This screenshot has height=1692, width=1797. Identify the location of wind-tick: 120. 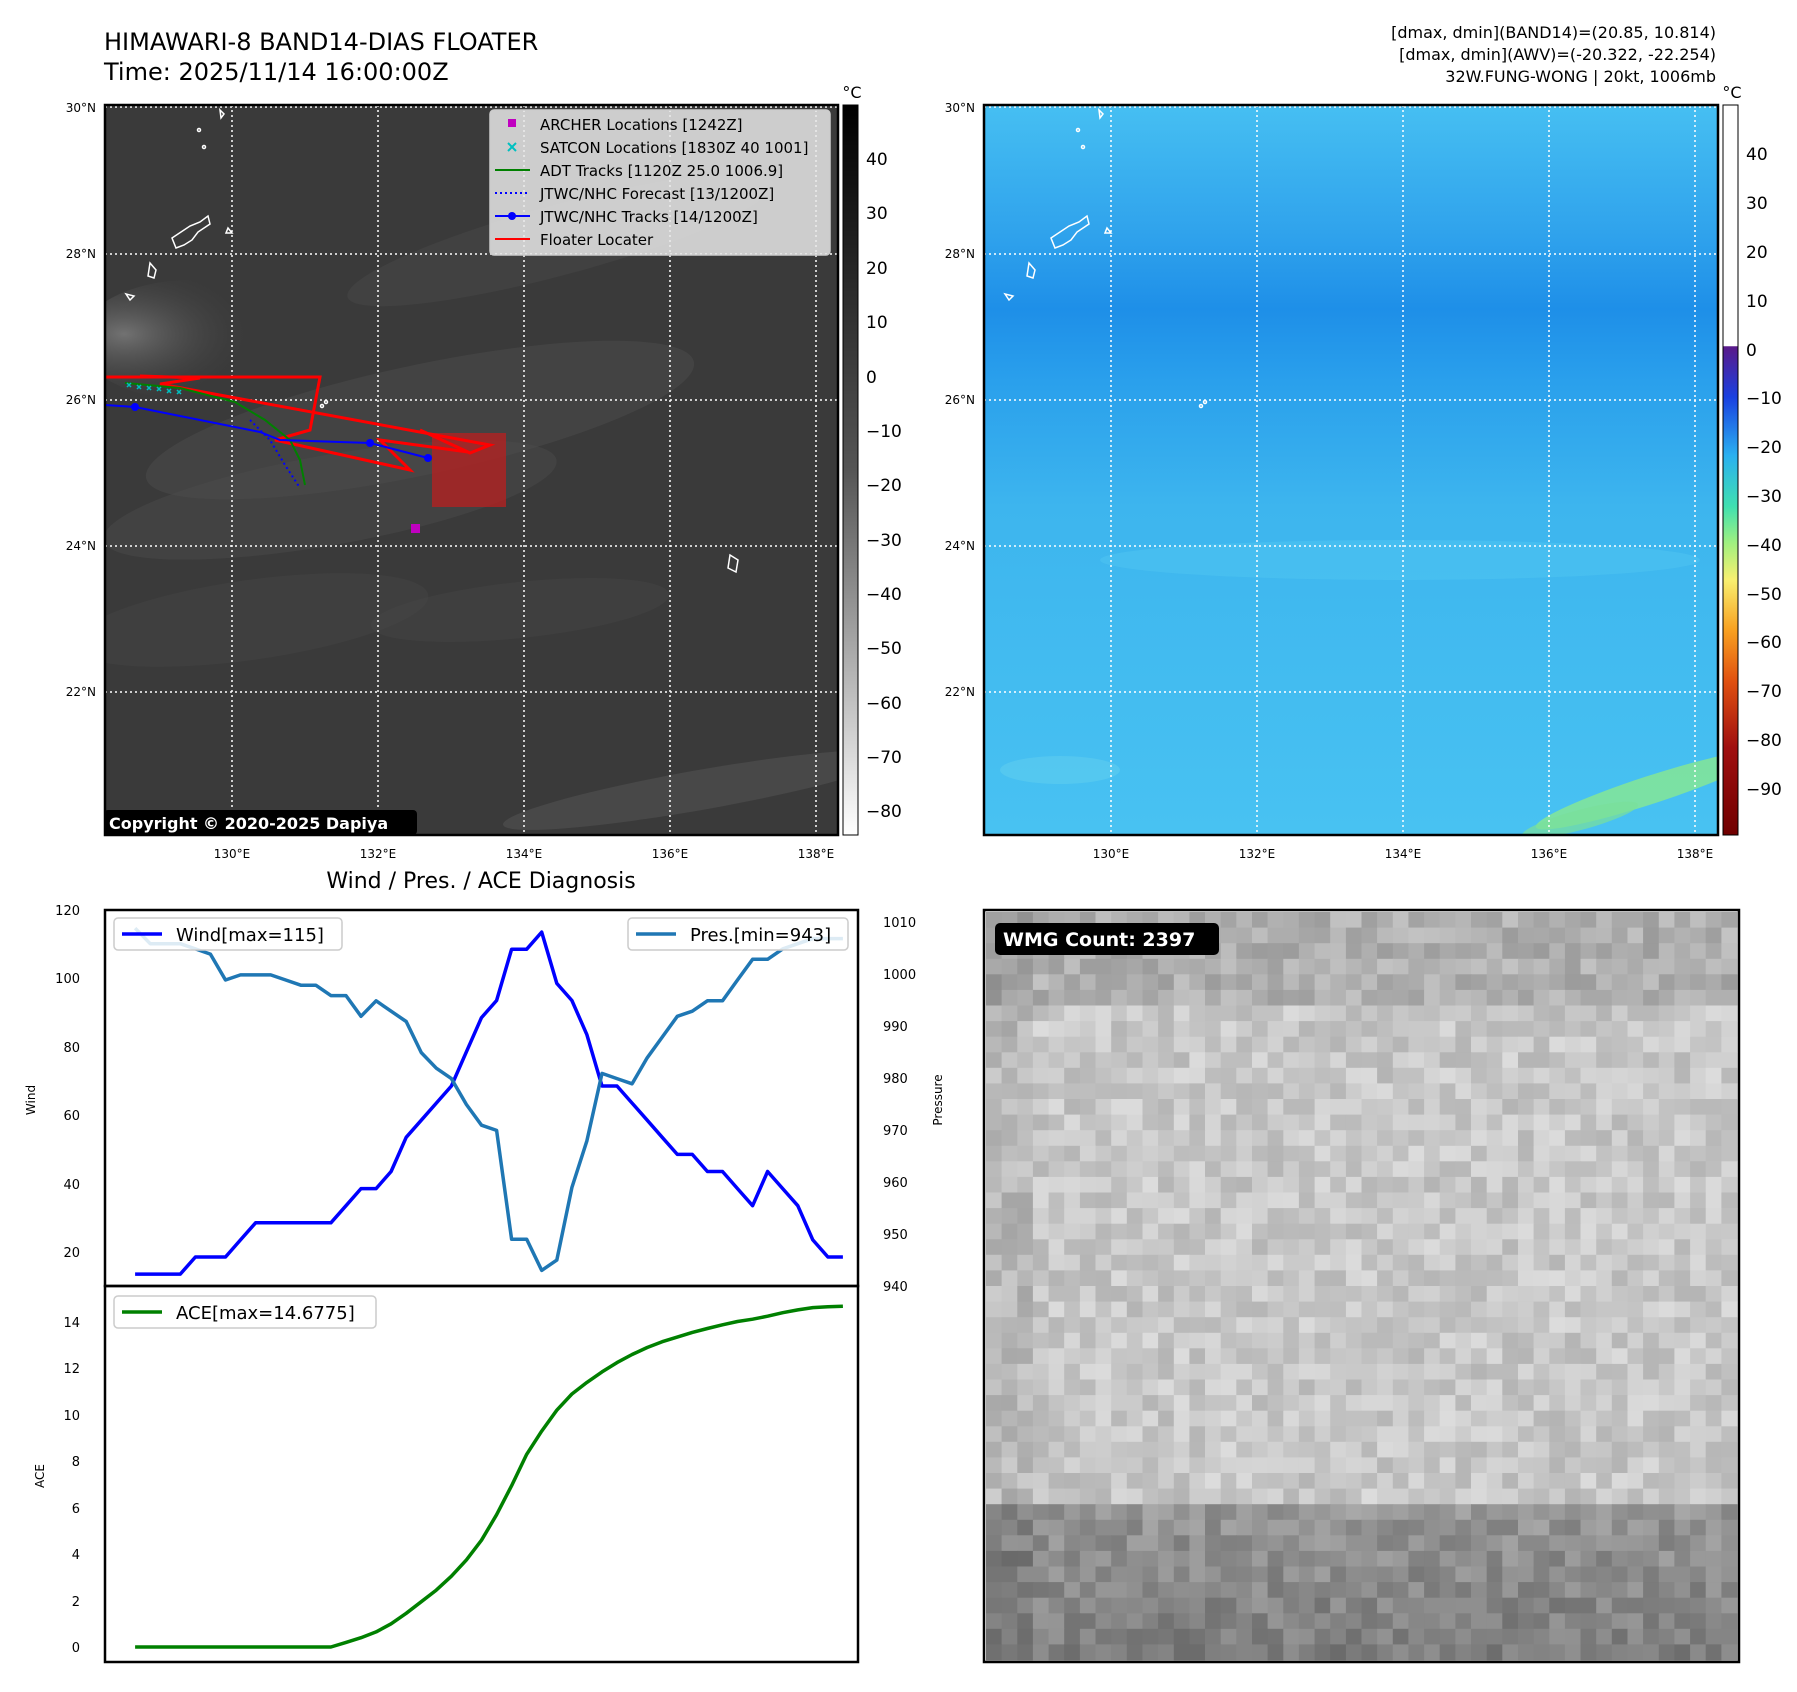
(67, 911).